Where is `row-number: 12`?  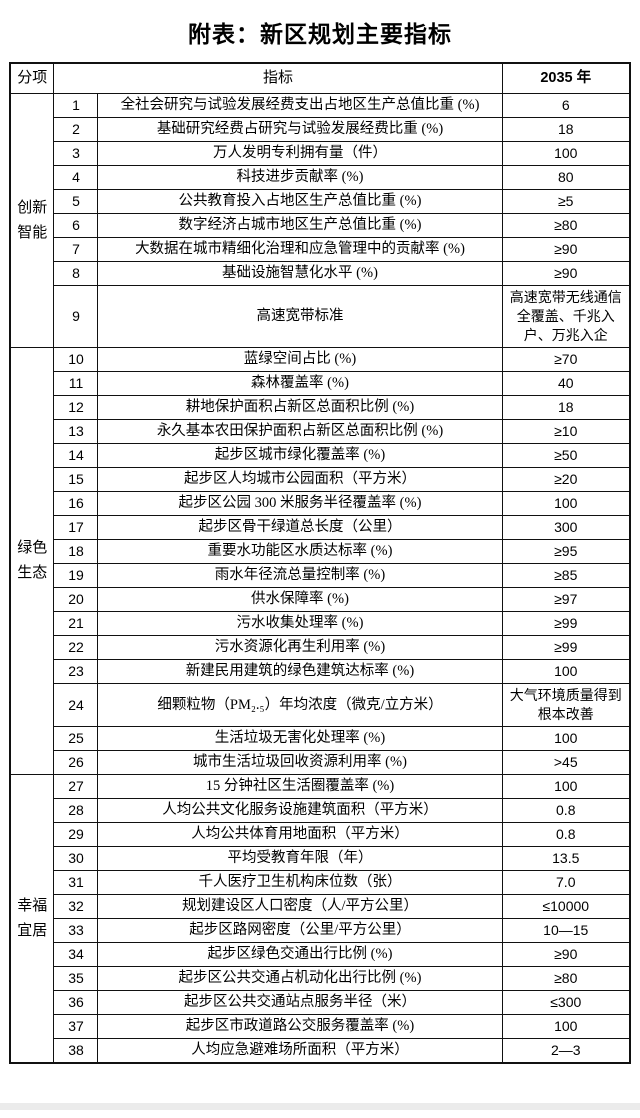
row-number: 12 is located at coordinates (76, 407).